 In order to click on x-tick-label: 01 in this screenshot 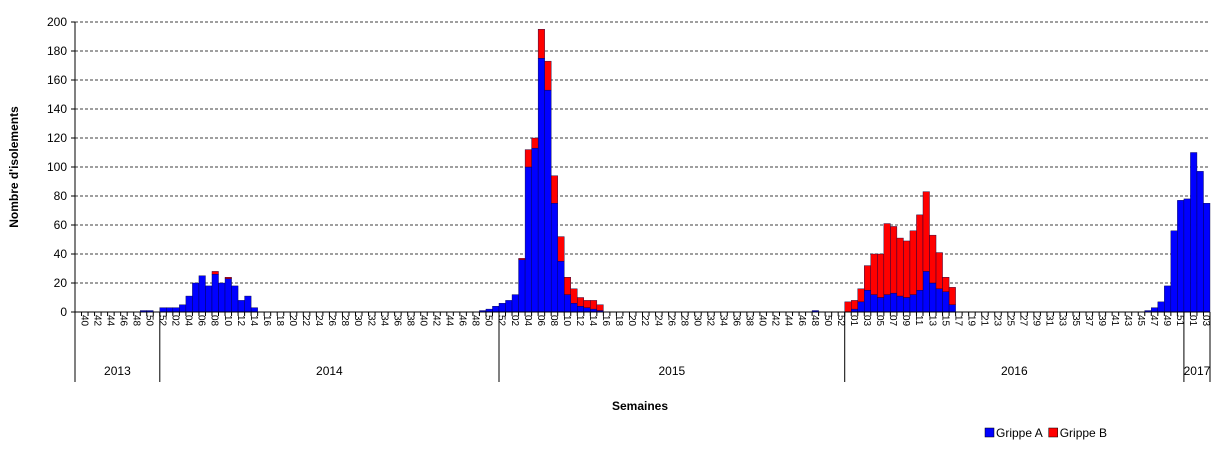, I will do `click(853, 321)`.